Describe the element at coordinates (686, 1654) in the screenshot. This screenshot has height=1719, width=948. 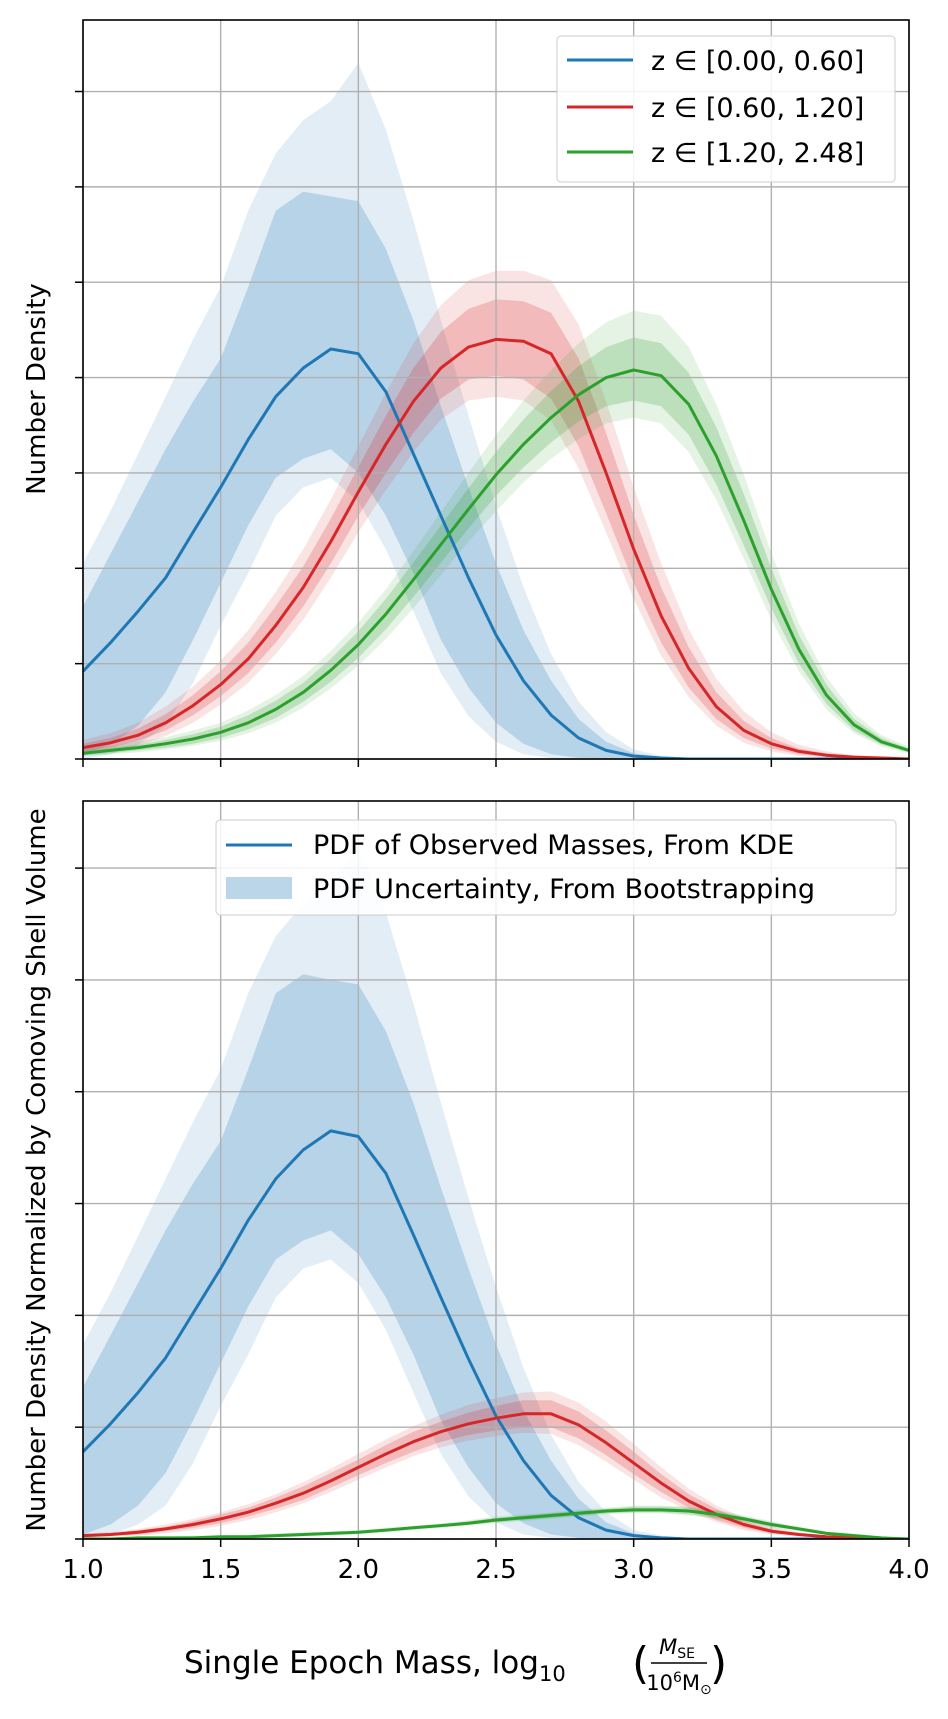
I see `x-axis-numerator-sub: SE` at that location.